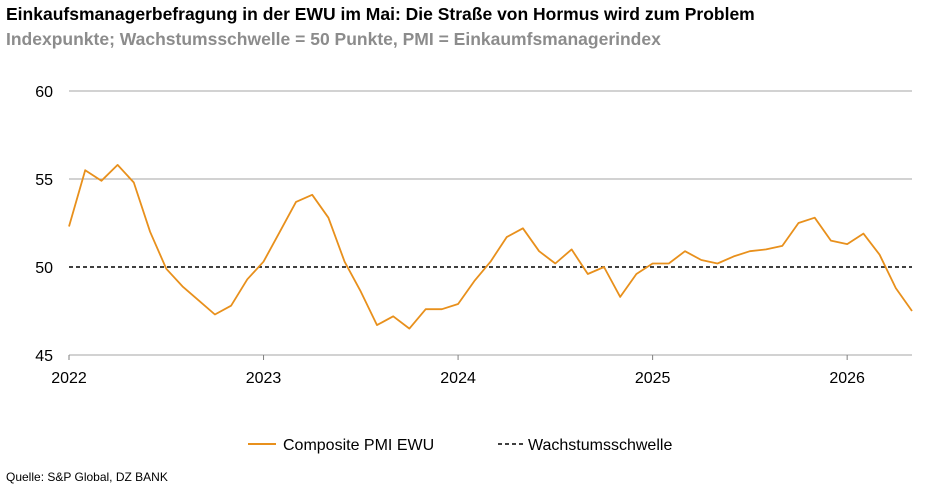 This screenshot has width=941, height=493. What do you see at coordinates (490, 357) in the screenshot?
I see `x-axis` at bounding box center [490, 357].